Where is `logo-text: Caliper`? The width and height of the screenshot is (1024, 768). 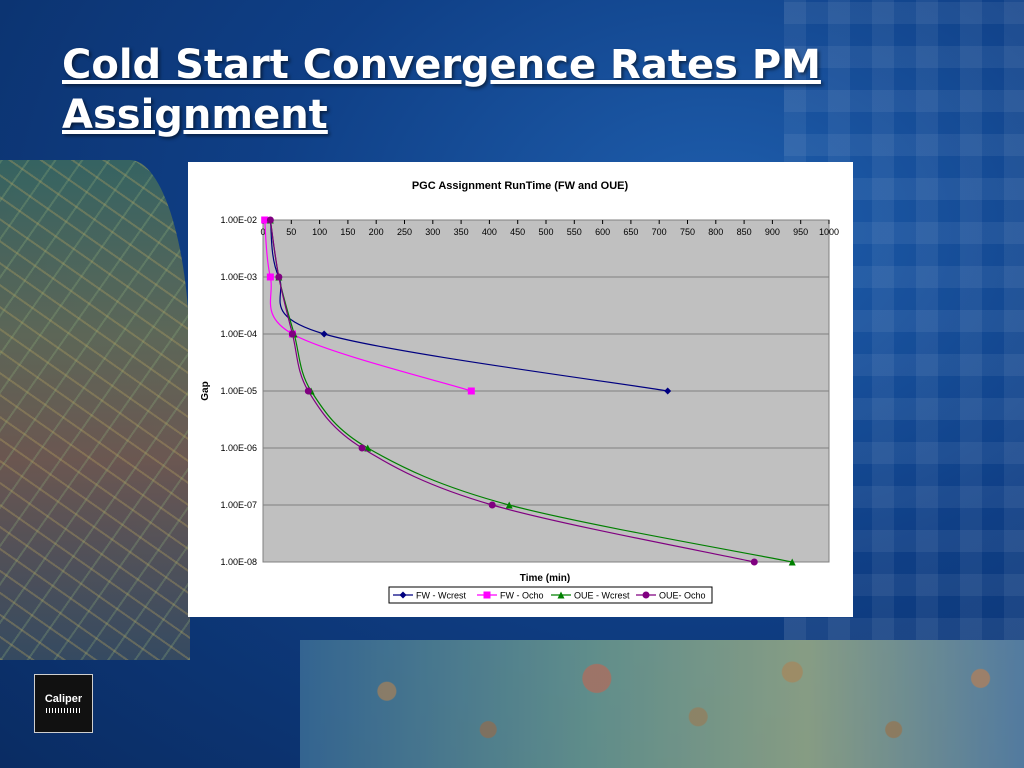
logo-text: Caliper is located at coordinates (63, 699).